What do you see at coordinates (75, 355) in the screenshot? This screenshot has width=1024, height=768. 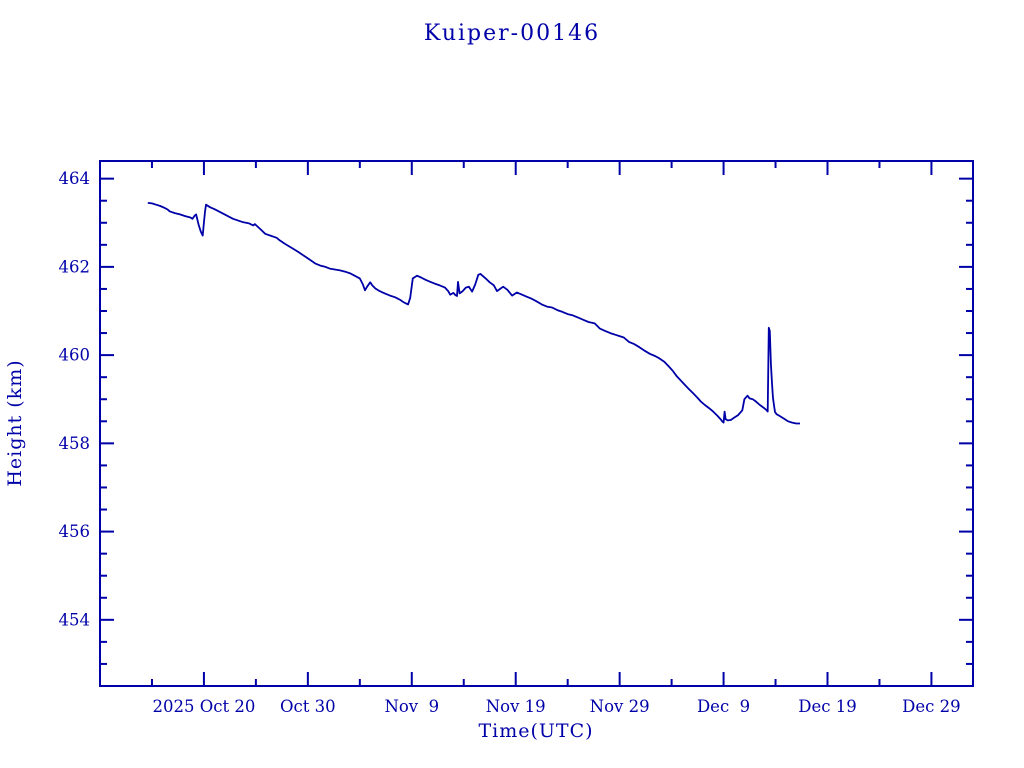 I see `y-tick-label: 460` at bounding box center [75, 355].